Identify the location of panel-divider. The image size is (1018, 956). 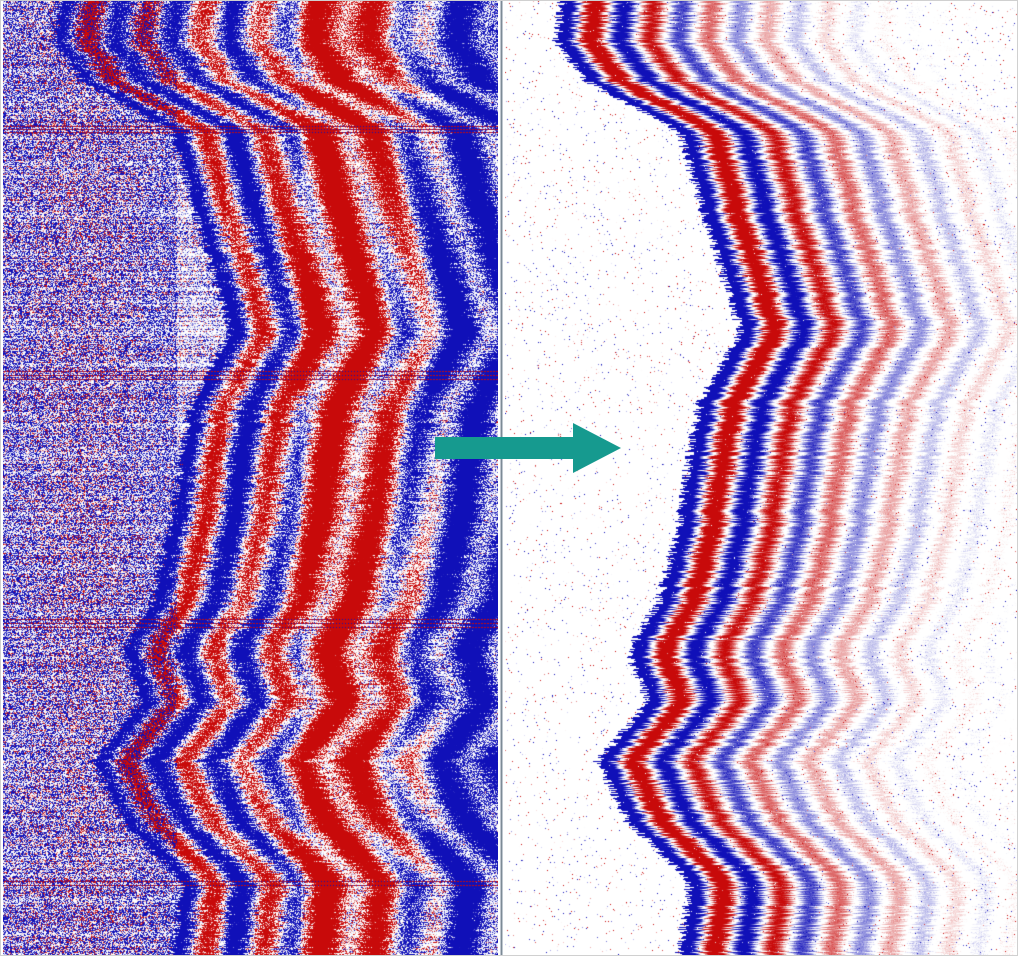
(501, 478).